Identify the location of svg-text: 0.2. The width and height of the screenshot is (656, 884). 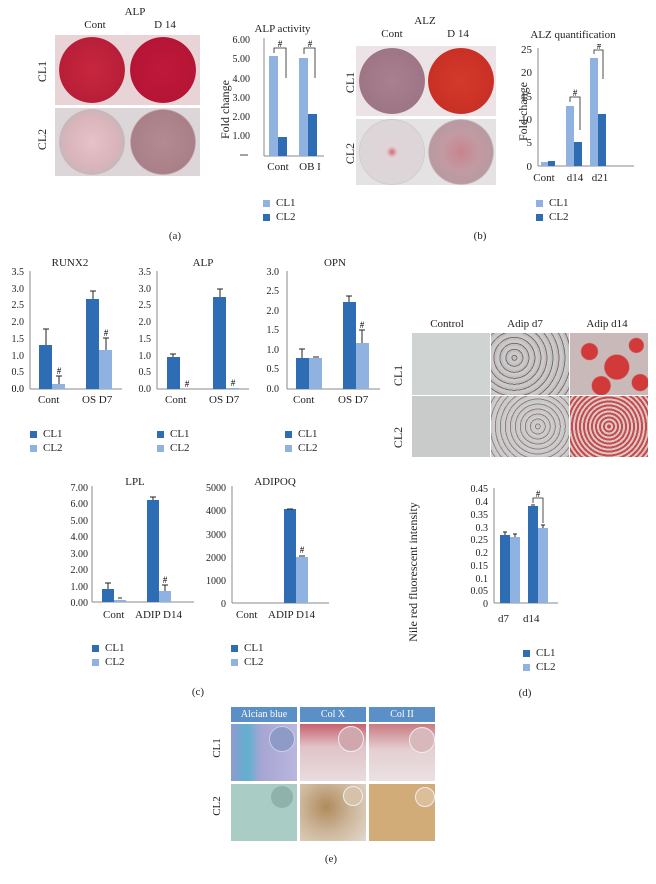
(482, 553).